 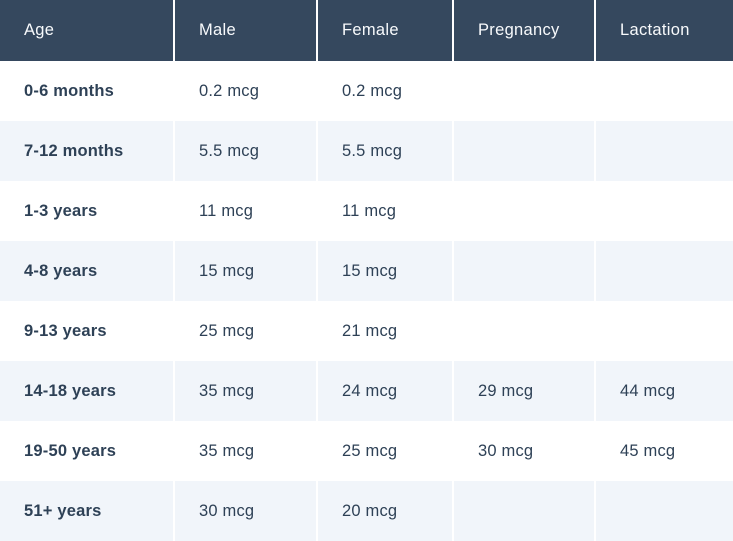 I want to click on table-row: 9-13 years 25 mcg 21 mcg, so click(x=366, y=331).